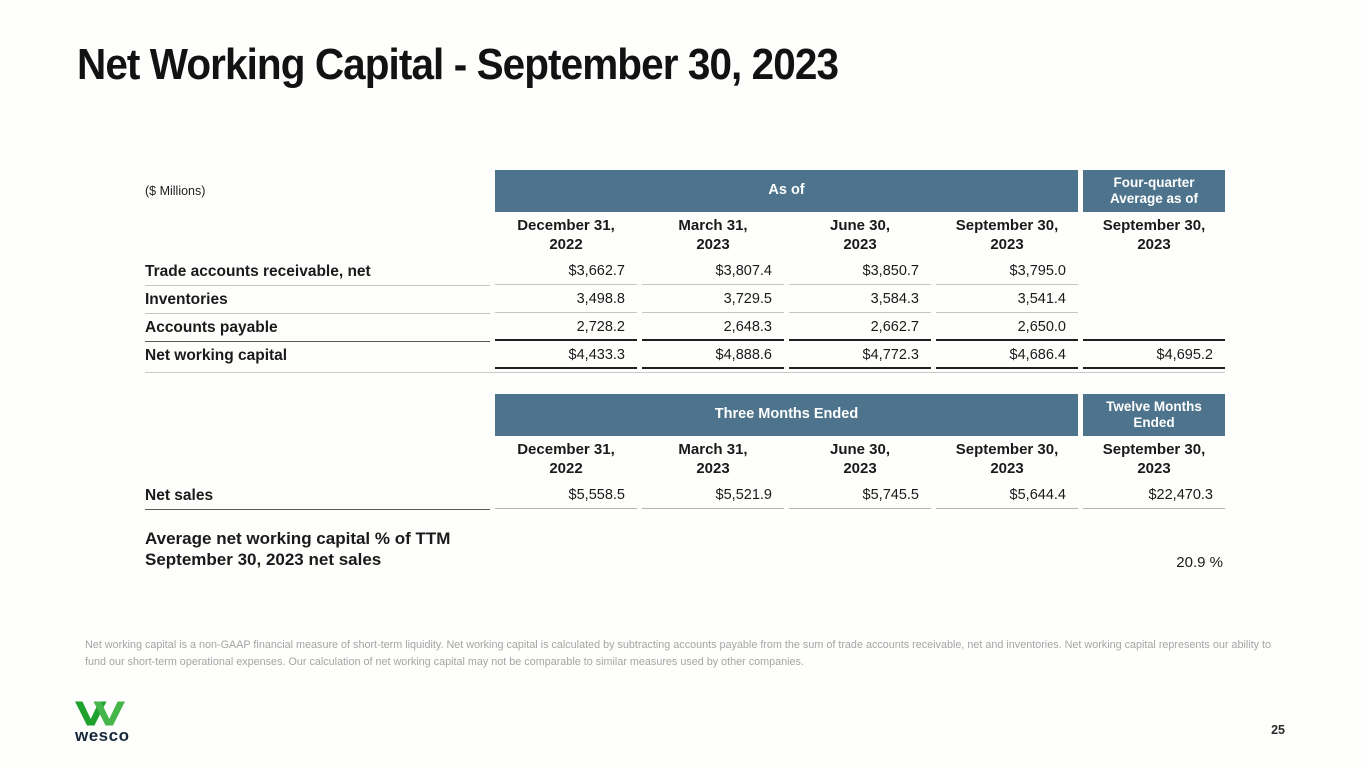  What do you see at coordinates (1007, 299) in the screenshot?
I see `cell-value: 3,541.4` at bounding box center [1007, 299].